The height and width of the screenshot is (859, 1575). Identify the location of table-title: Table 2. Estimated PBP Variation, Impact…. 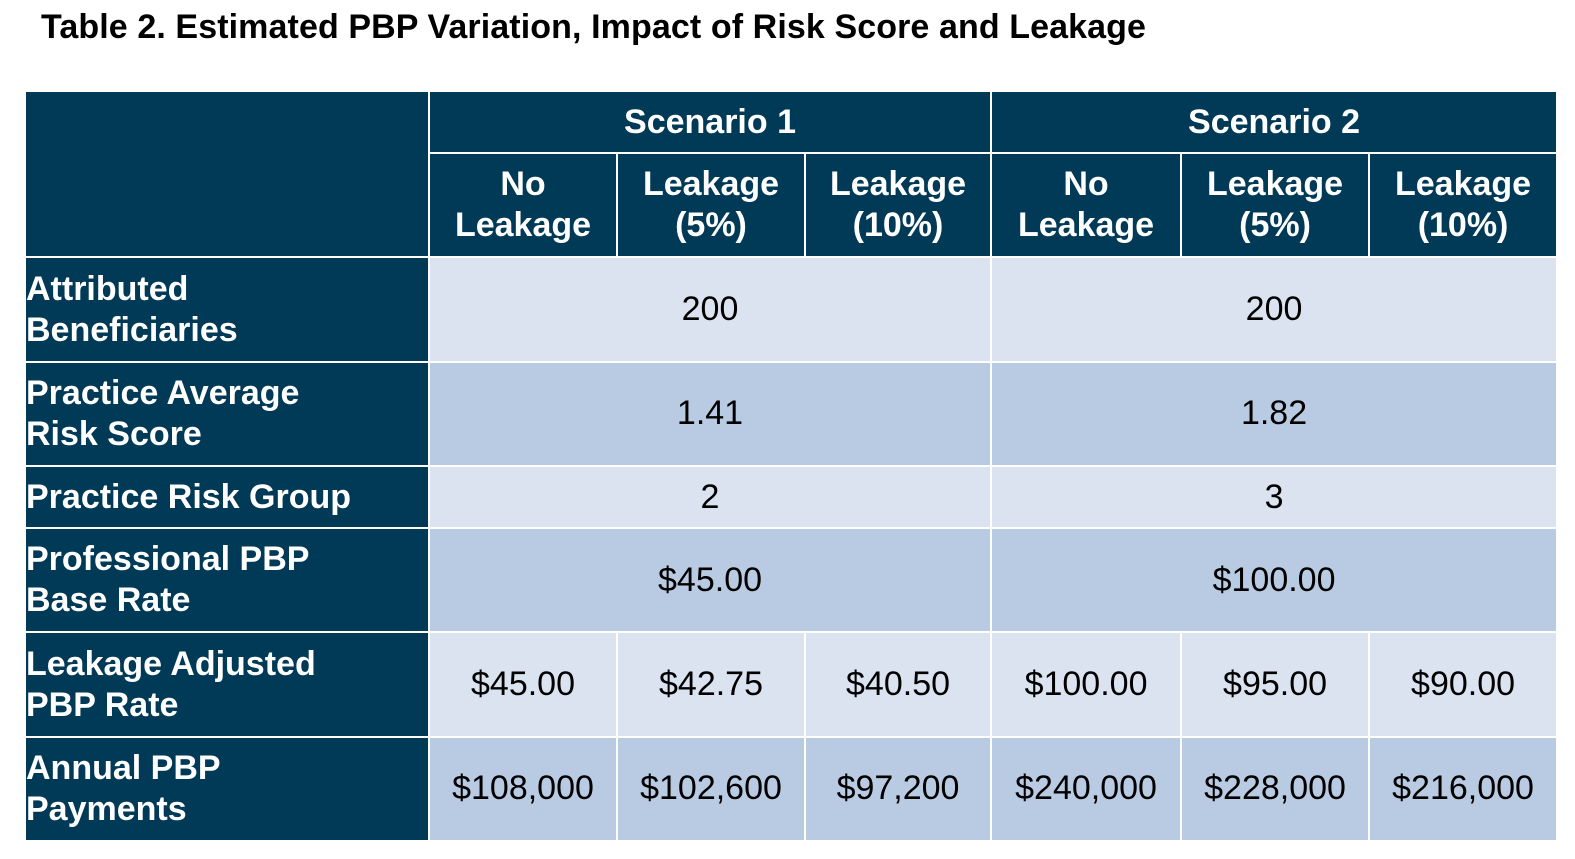
(594, 27).